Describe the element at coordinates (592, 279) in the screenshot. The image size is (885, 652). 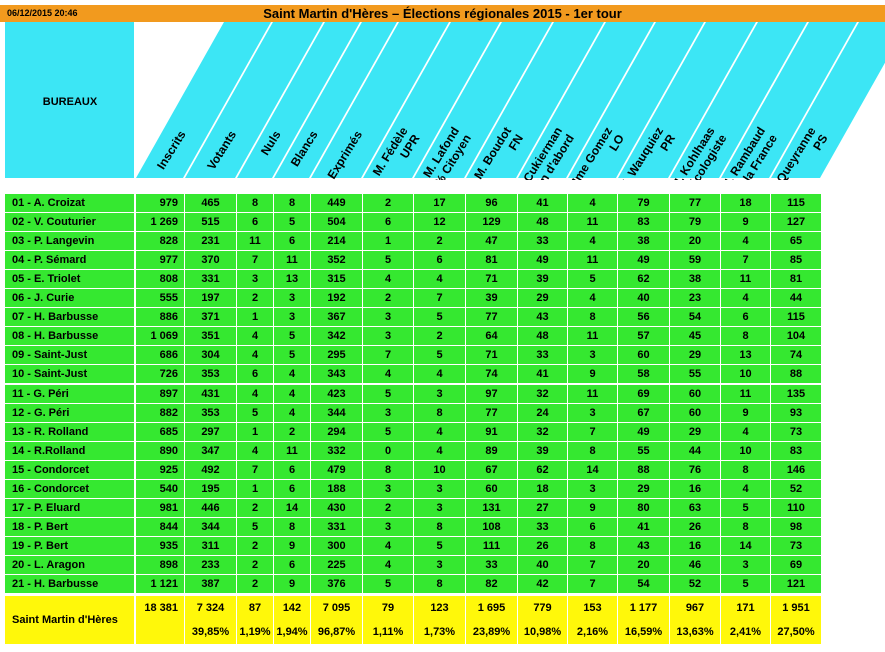
I see `cell-gomez: 5` at that location.